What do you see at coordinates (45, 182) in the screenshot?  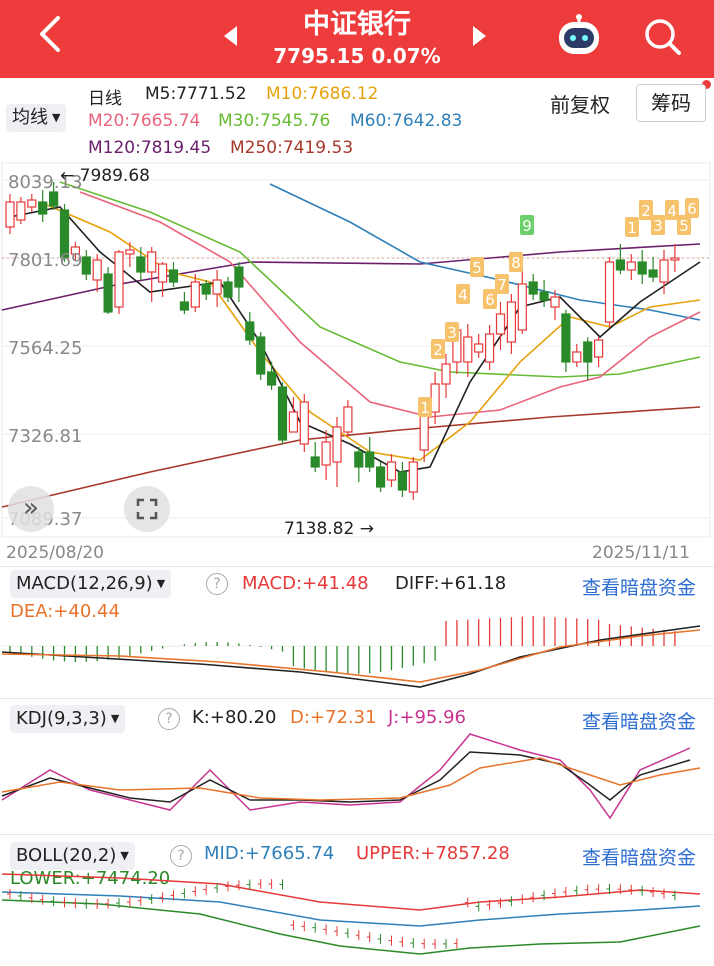 I see `y-tick-1: 8039.13` at bounding box center [45, 182].